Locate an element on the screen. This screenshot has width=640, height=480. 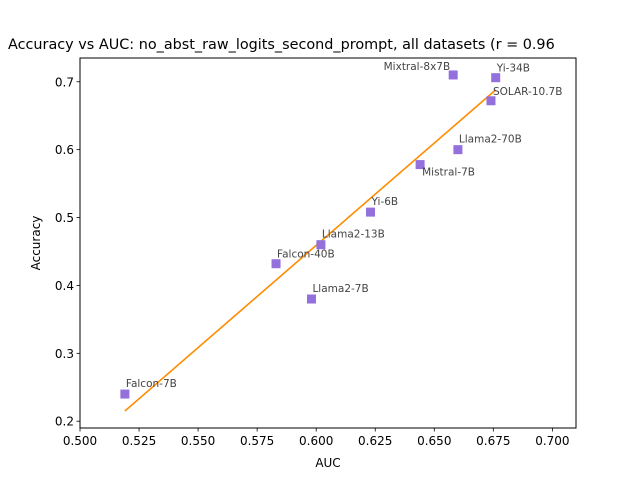
point-label: Falcon-40B is located at coordinates (306, 255).